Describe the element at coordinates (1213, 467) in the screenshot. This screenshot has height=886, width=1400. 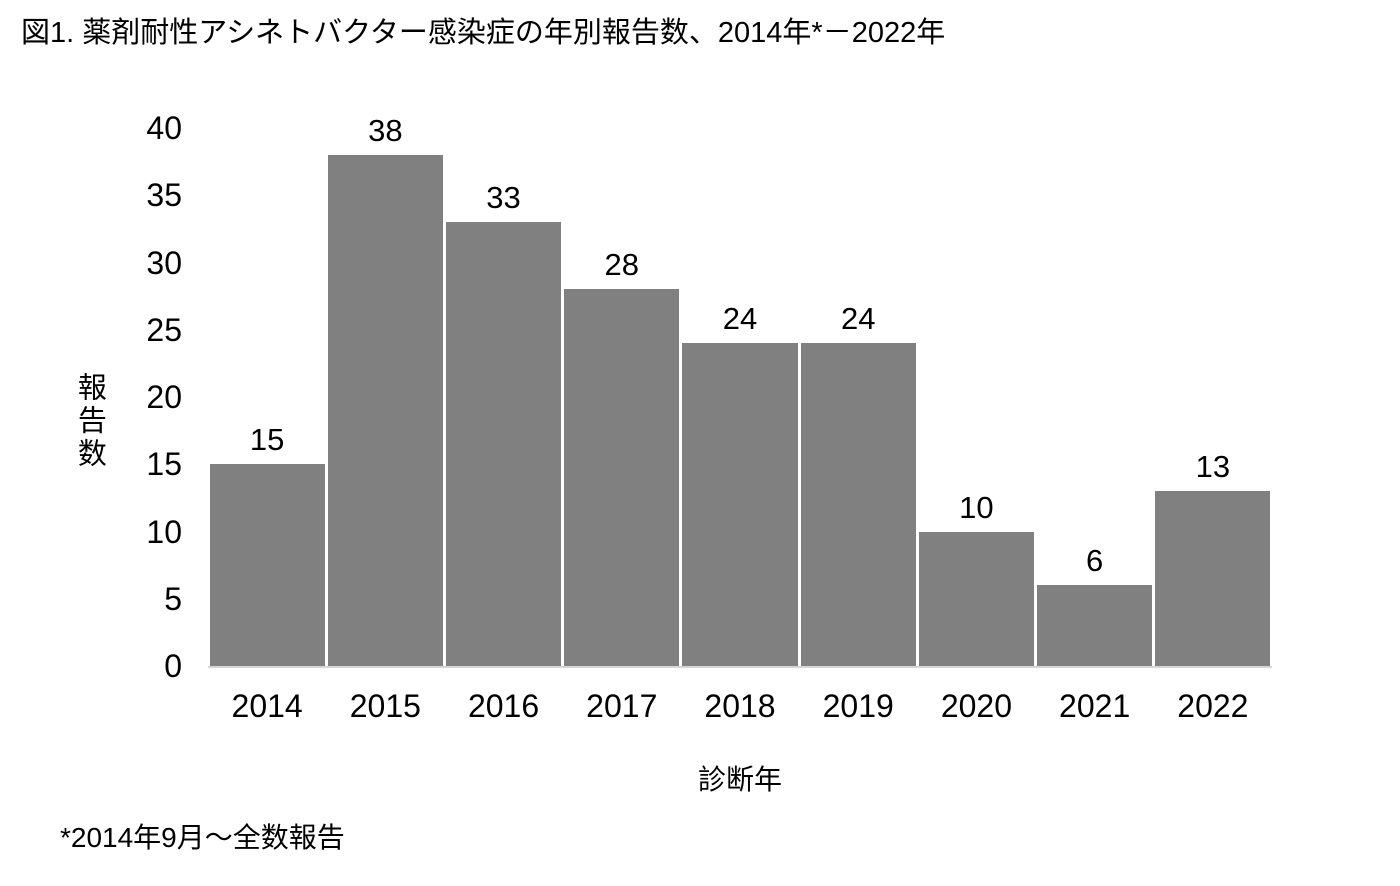
I see `bar-value-label: 13` at that location.